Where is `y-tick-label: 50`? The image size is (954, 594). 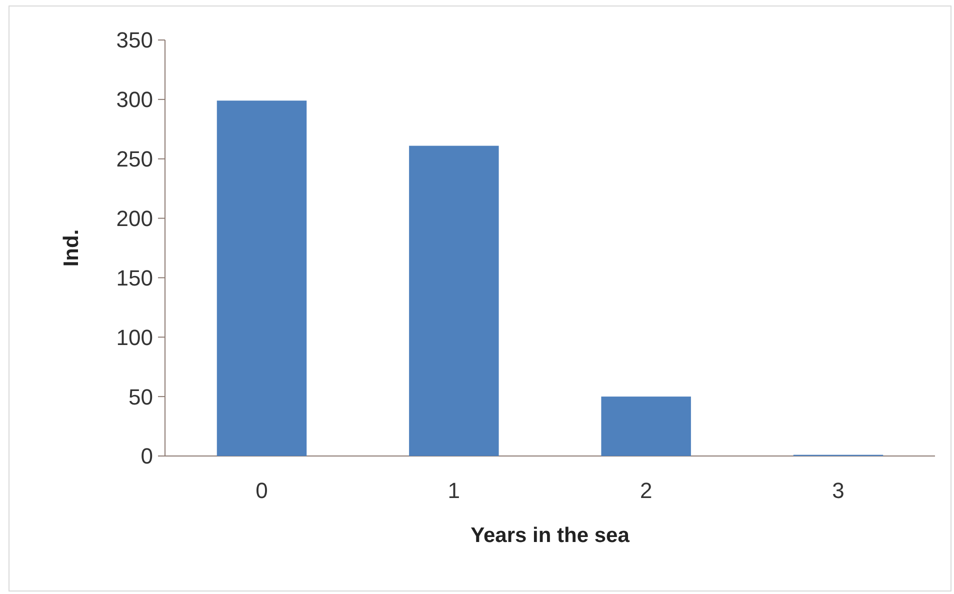
y-tick-label: 50 is located at coordinates (140, 397).